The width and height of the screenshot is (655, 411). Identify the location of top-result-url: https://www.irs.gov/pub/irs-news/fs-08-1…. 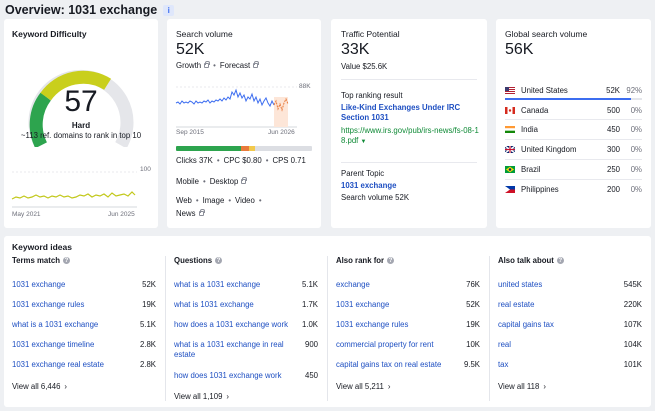
(410, 135).